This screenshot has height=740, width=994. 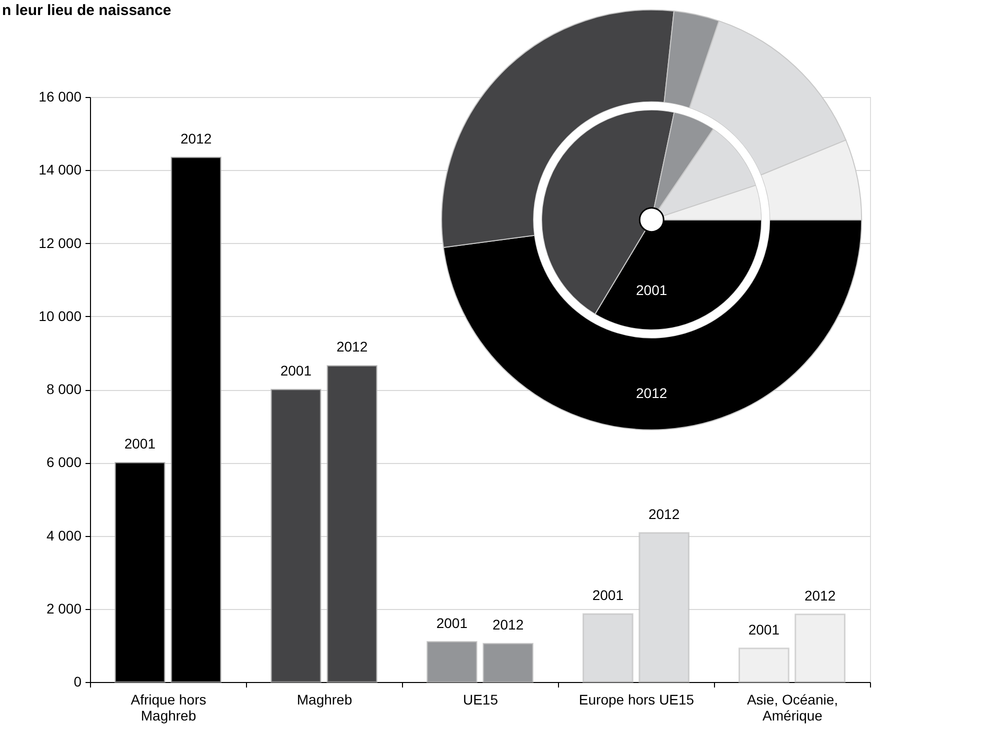 I want to click on y-tick-label: 14 000, so click(x=60, y=170).